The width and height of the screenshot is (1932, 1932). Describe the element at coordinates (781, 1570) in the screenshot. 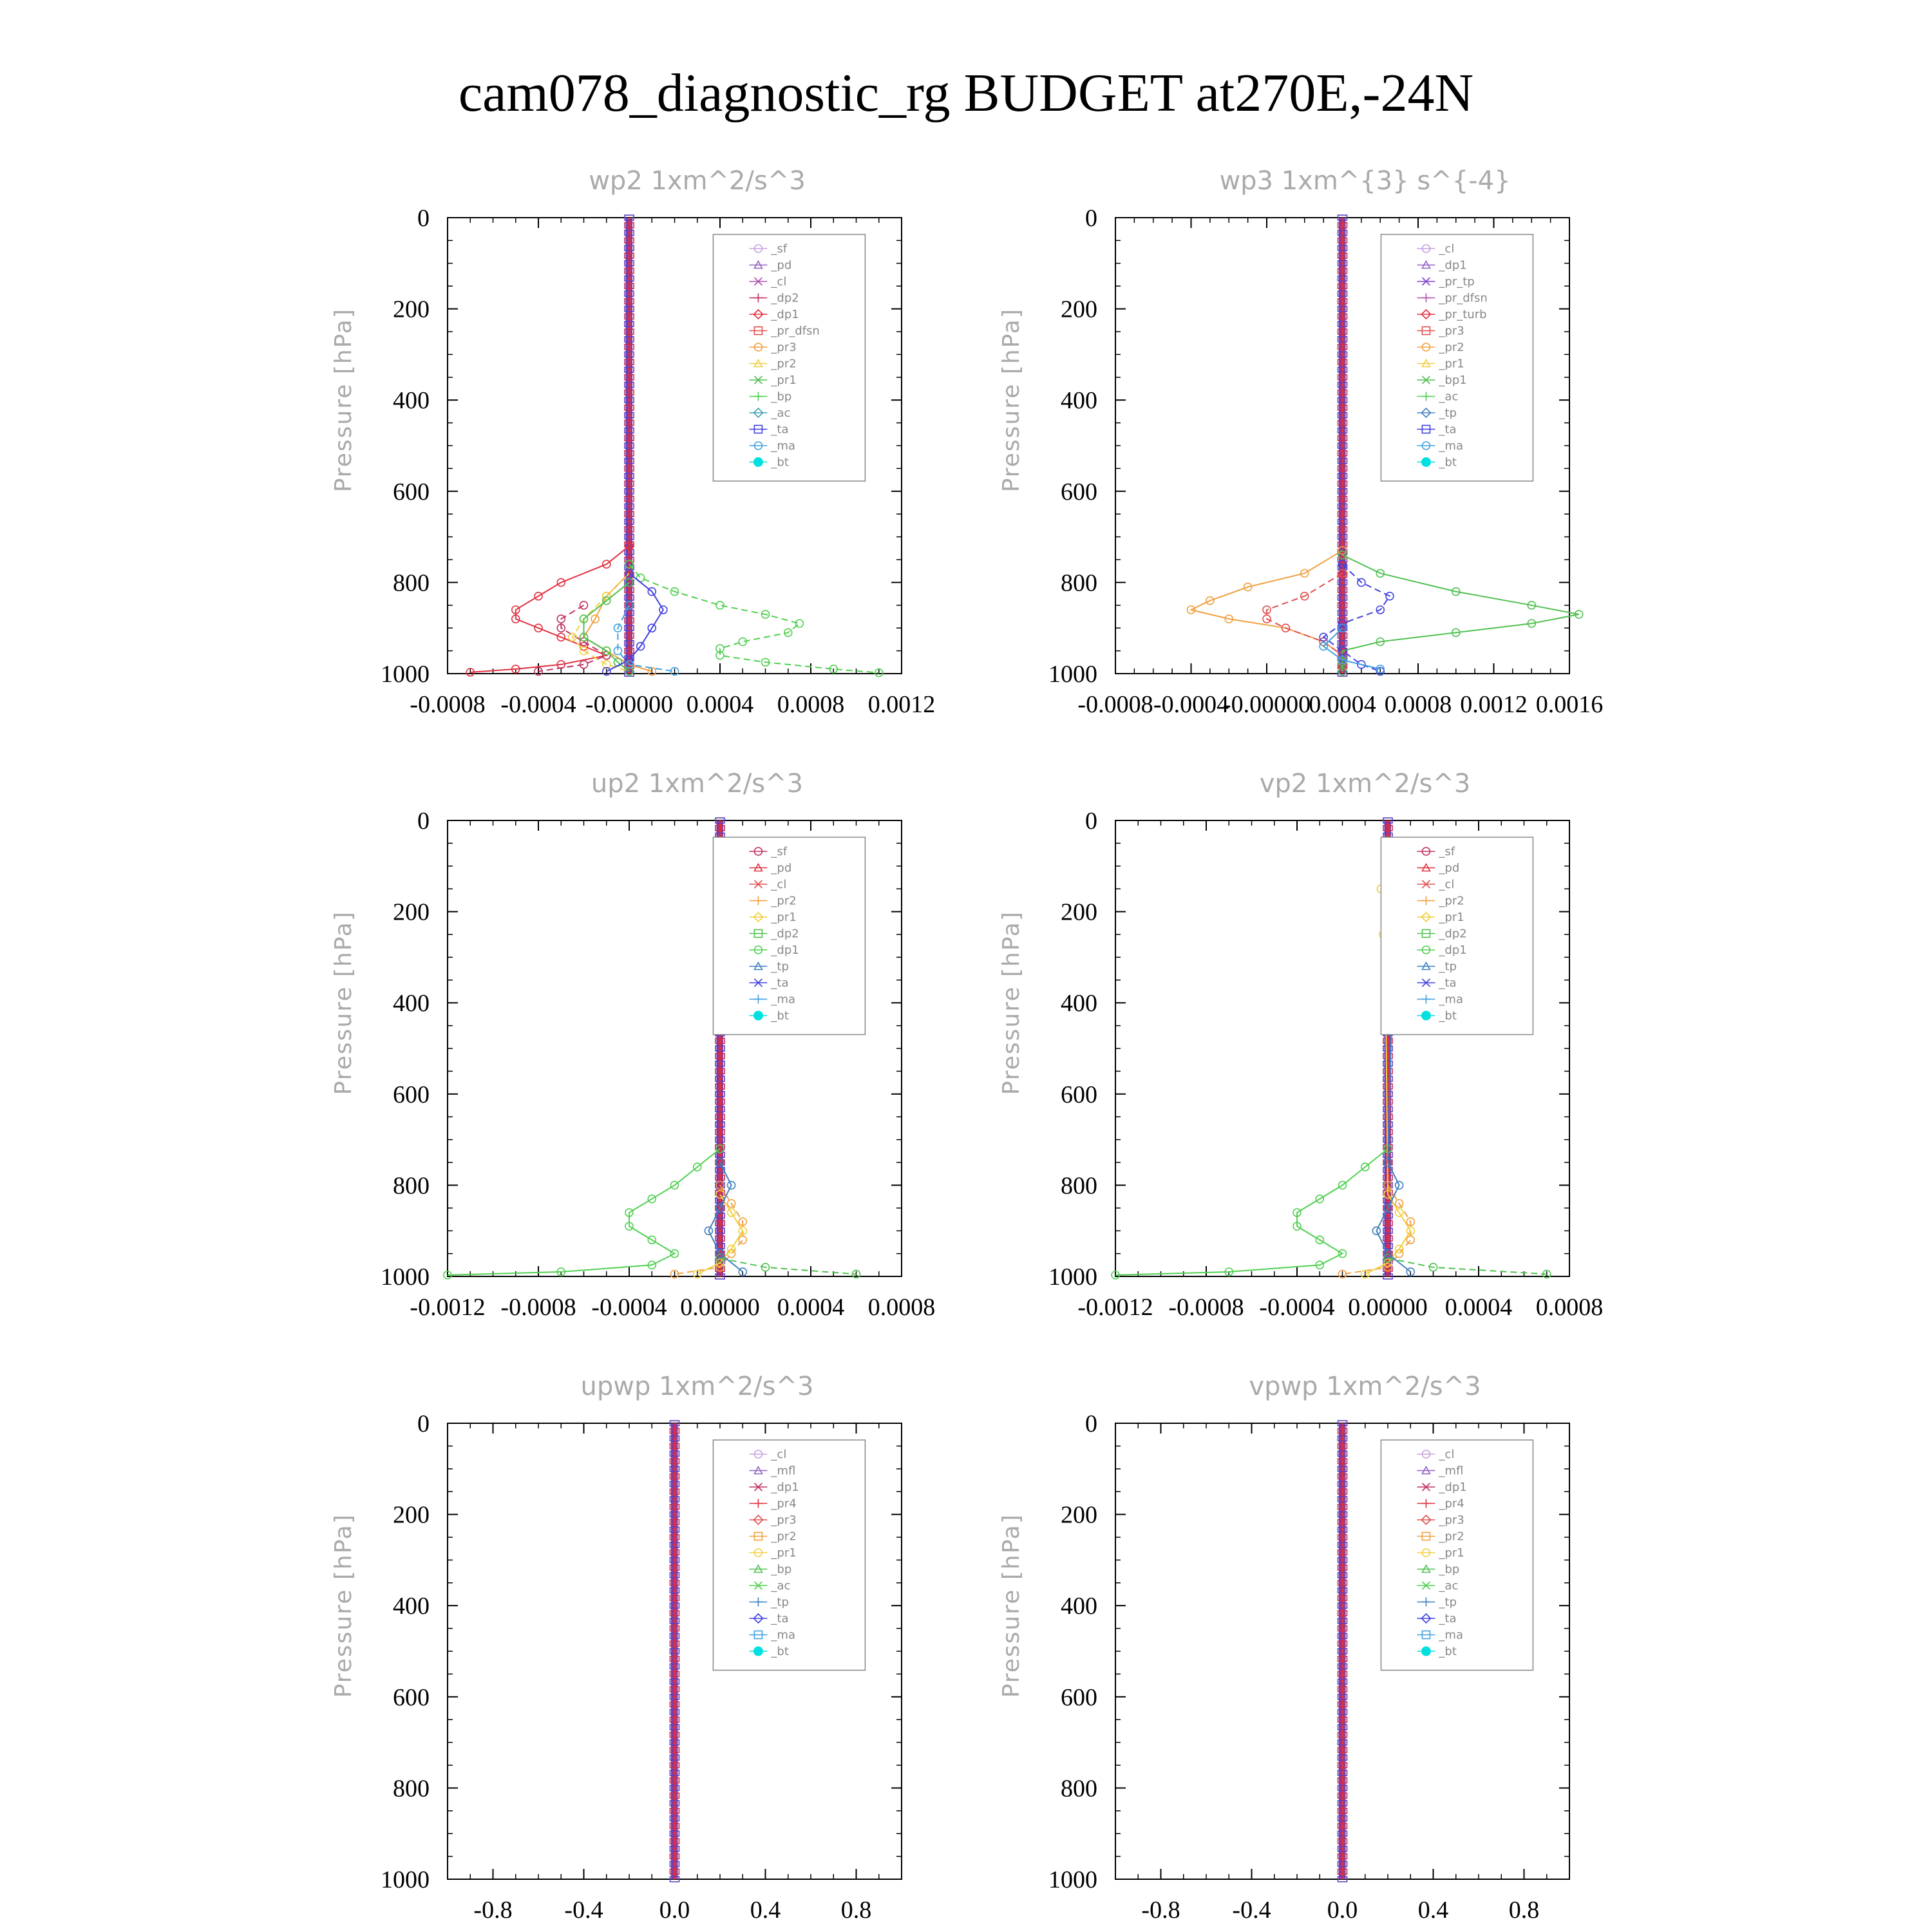

I see `legend-entry: _bp` at that location.